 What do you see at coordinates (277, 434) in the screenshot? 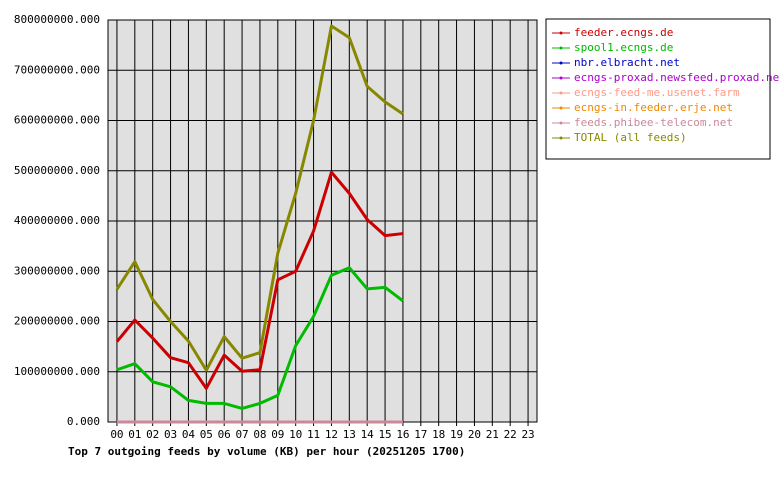
I see `x-tick-label: 09` at bounding box center [277, 434].